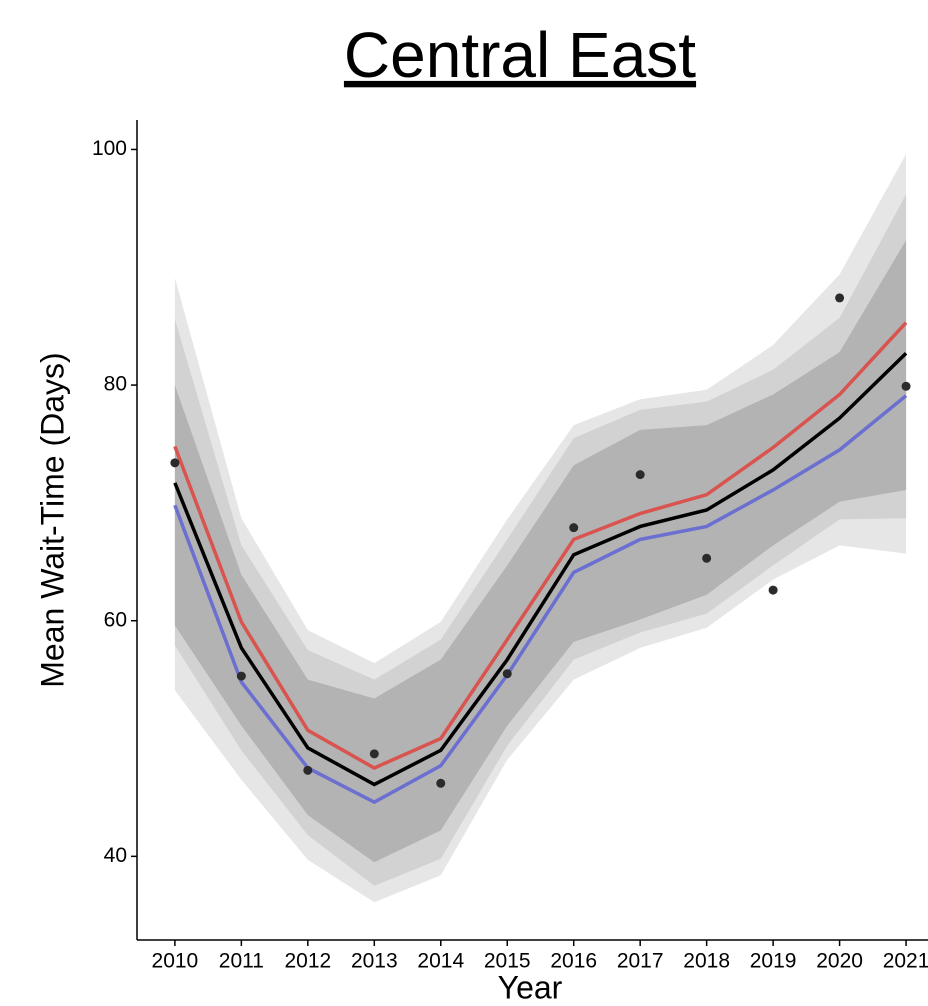  Describe the element at coordinates (440, 961) in the screenshot. I see `x-tick-label: 2014` at that location.